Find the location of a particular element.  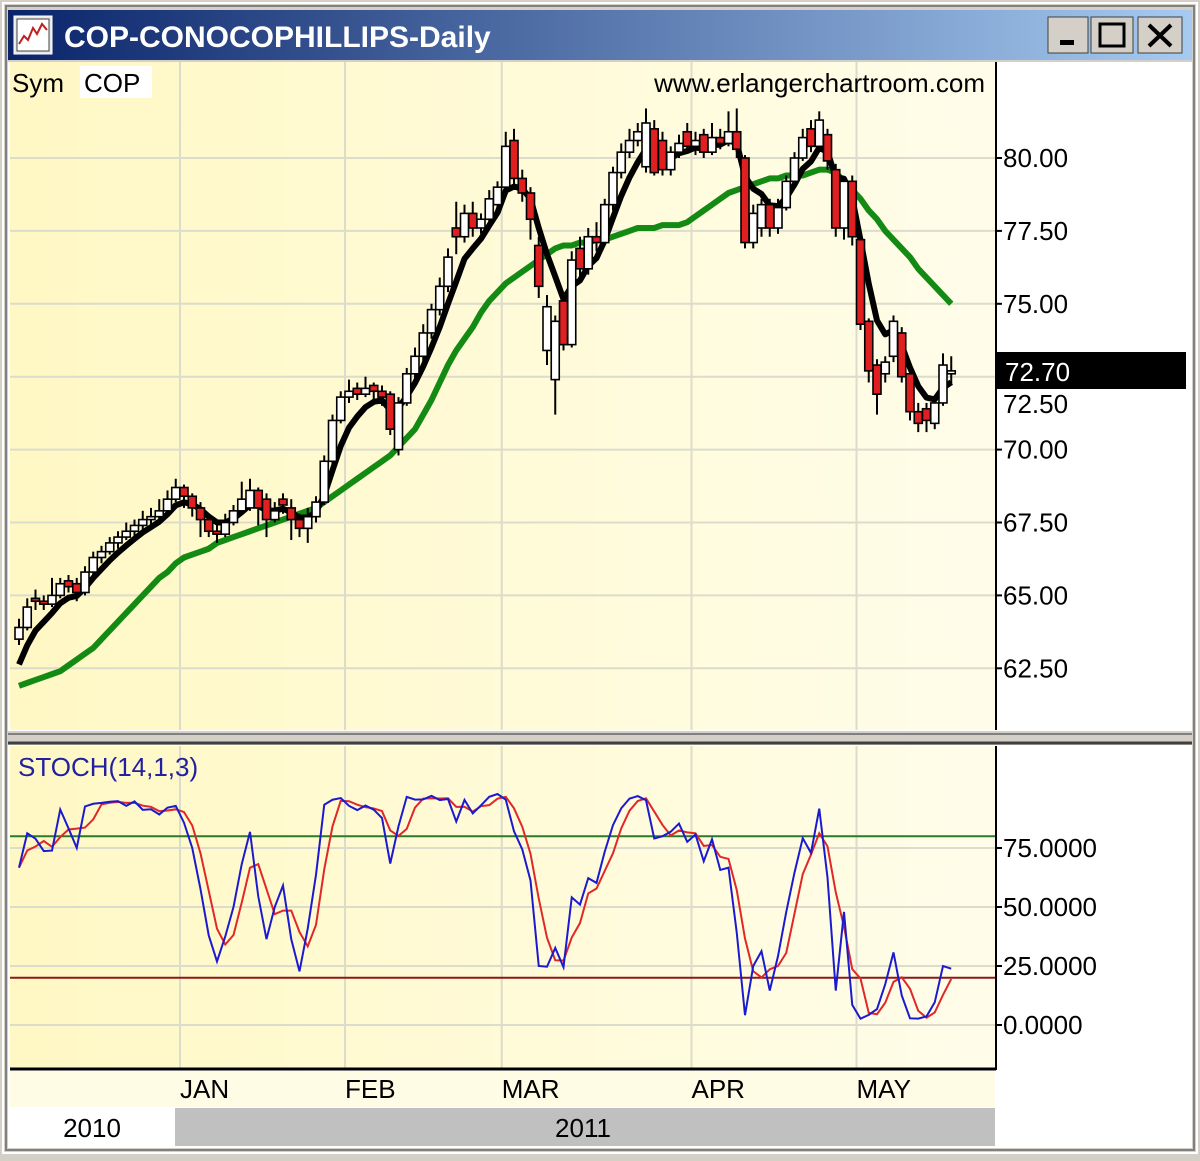

month-label: FEB is located at coordinates (370, 1089).